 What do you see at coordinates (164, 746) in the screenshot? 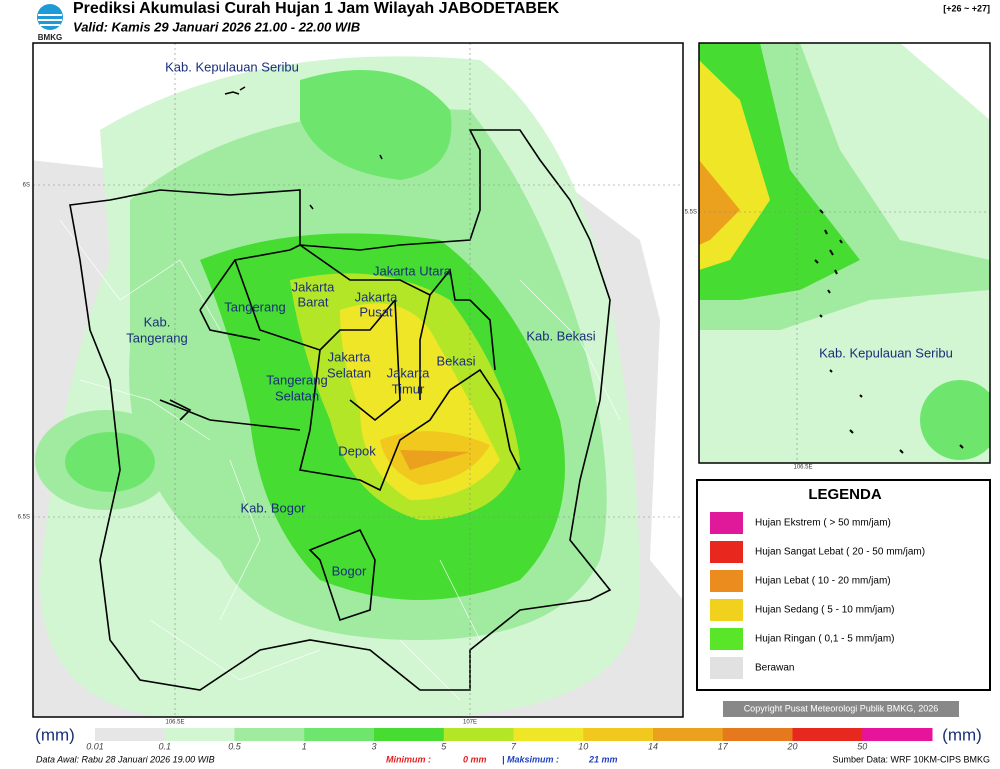
I see `colorbar-tick-label: 0.1` at bounding box center [164, 746].